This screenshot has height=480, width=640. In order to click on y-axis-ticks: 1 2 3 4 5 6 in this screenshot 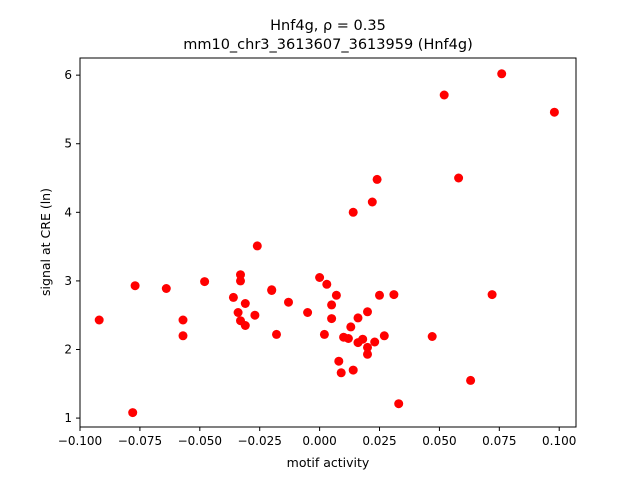, I will do `click(72, 246)`.